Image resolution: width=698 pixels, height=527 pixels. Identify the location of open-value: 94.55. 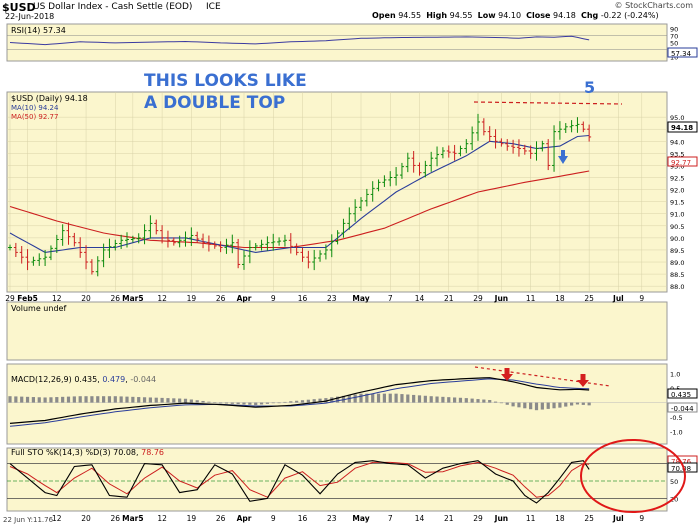
(410, 15).